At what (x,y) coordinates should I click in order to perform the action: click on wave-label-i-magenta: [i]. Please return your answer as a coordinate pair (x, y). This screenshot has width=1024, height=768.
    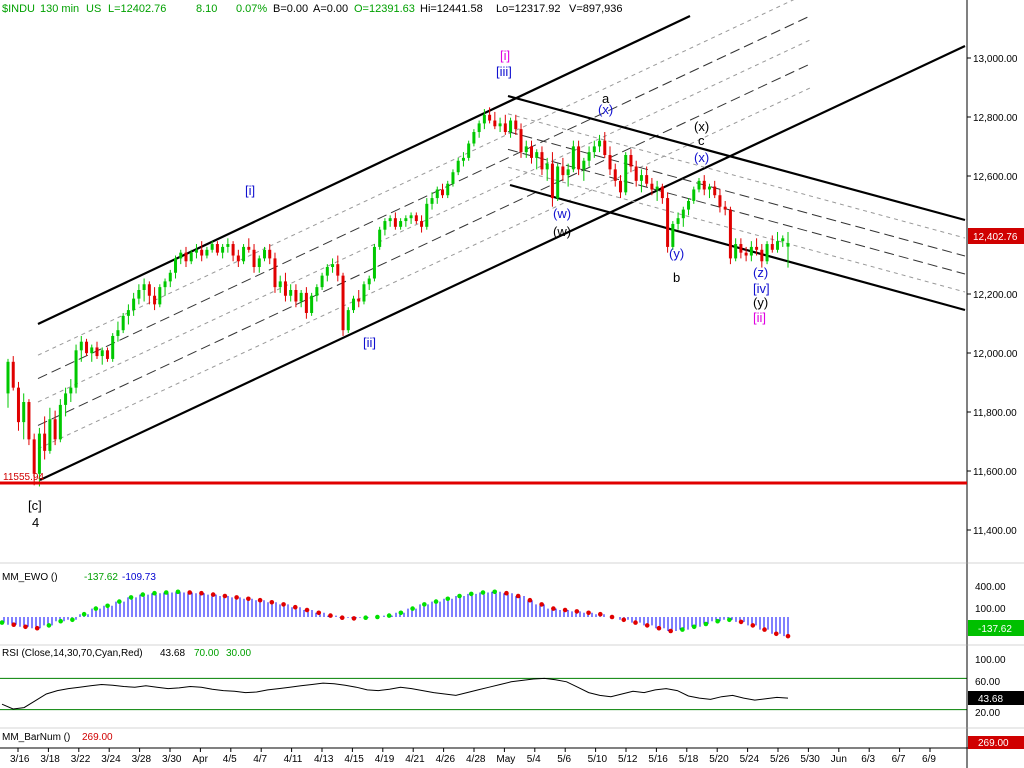
    Looking at the image, I should click on (505, 55).